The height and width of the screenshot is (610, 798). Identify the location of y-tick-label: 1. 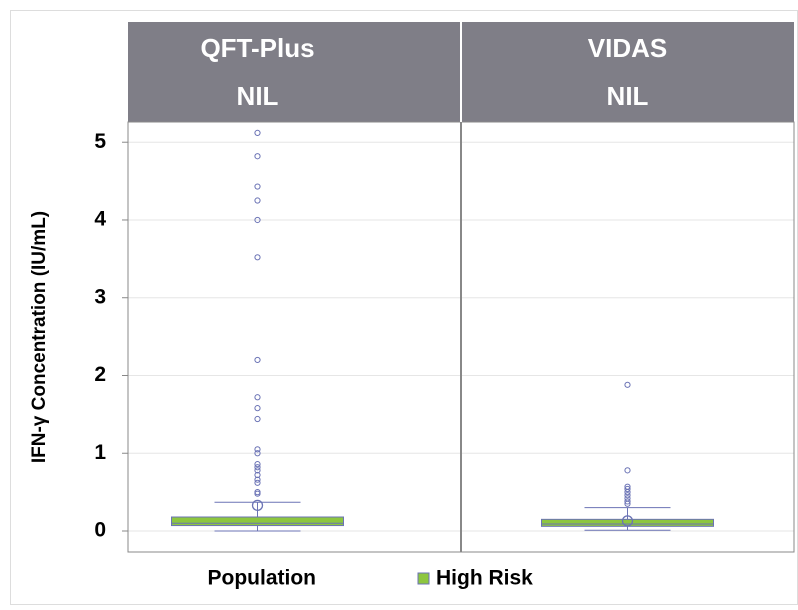
(100, 452).